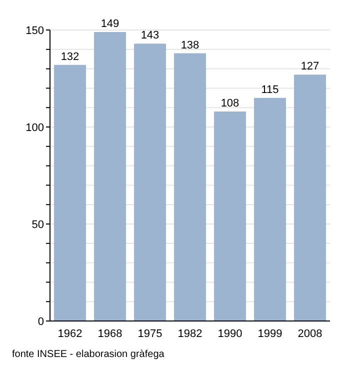  What do you see at coordinates (230, 334) in the screenshot?
I see `x-tick-label: 1990` at bounding box center [230, 334].